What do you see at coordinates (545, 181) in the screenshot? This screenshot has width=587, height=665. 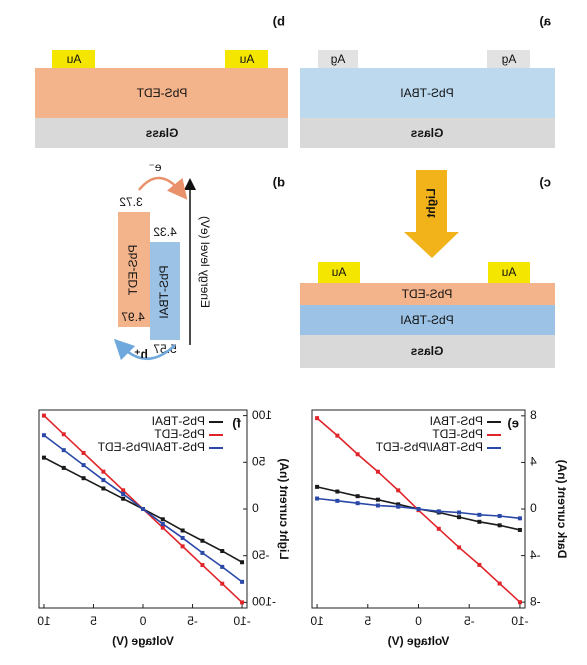 I see `panel-label: c)` at bounding box center [545, 181].